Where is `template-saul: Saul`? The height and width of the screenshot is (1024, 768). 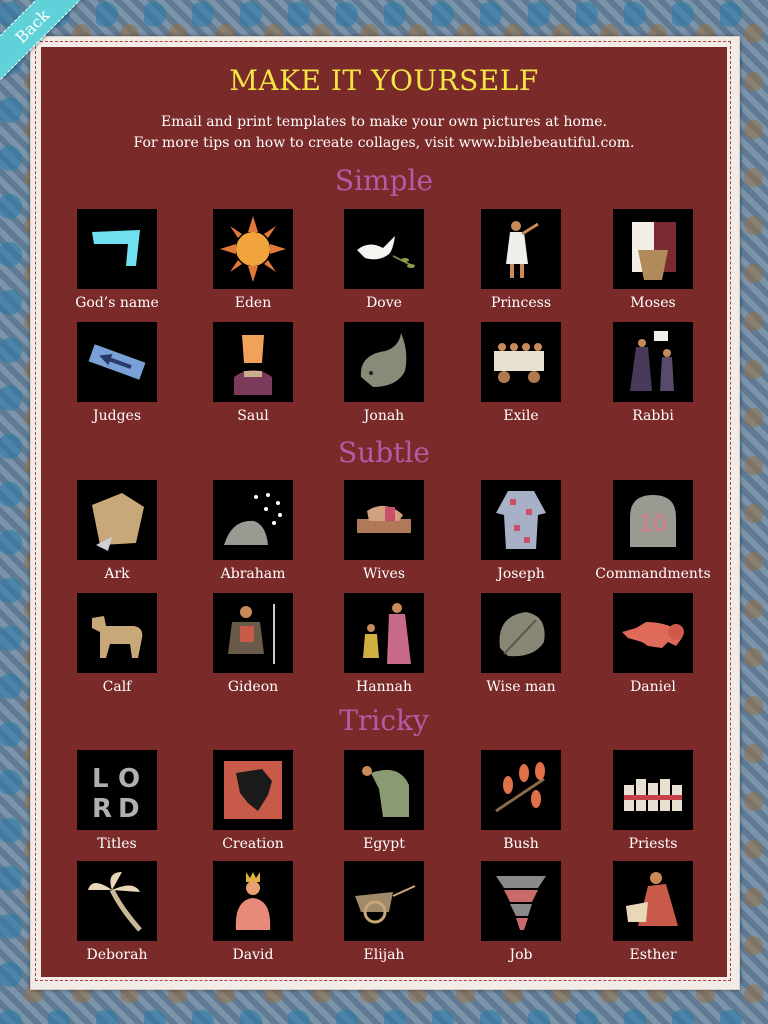 template-saul: Saul is located at coordinates (253, 373).